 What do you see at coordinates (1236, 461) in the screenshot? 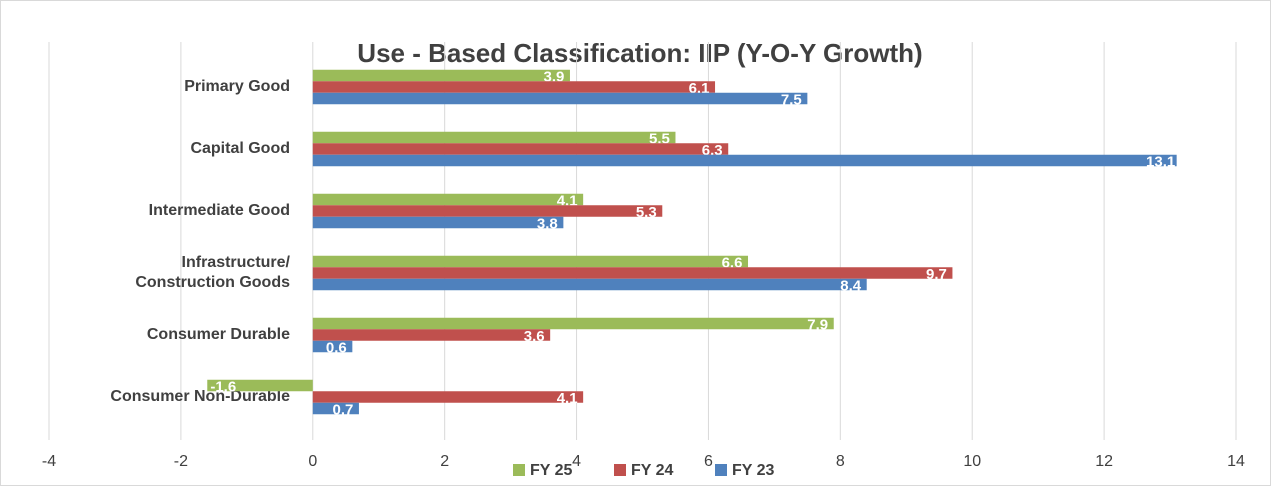
I see `x-tick-label: 14` at bounding box center [1236, 461].